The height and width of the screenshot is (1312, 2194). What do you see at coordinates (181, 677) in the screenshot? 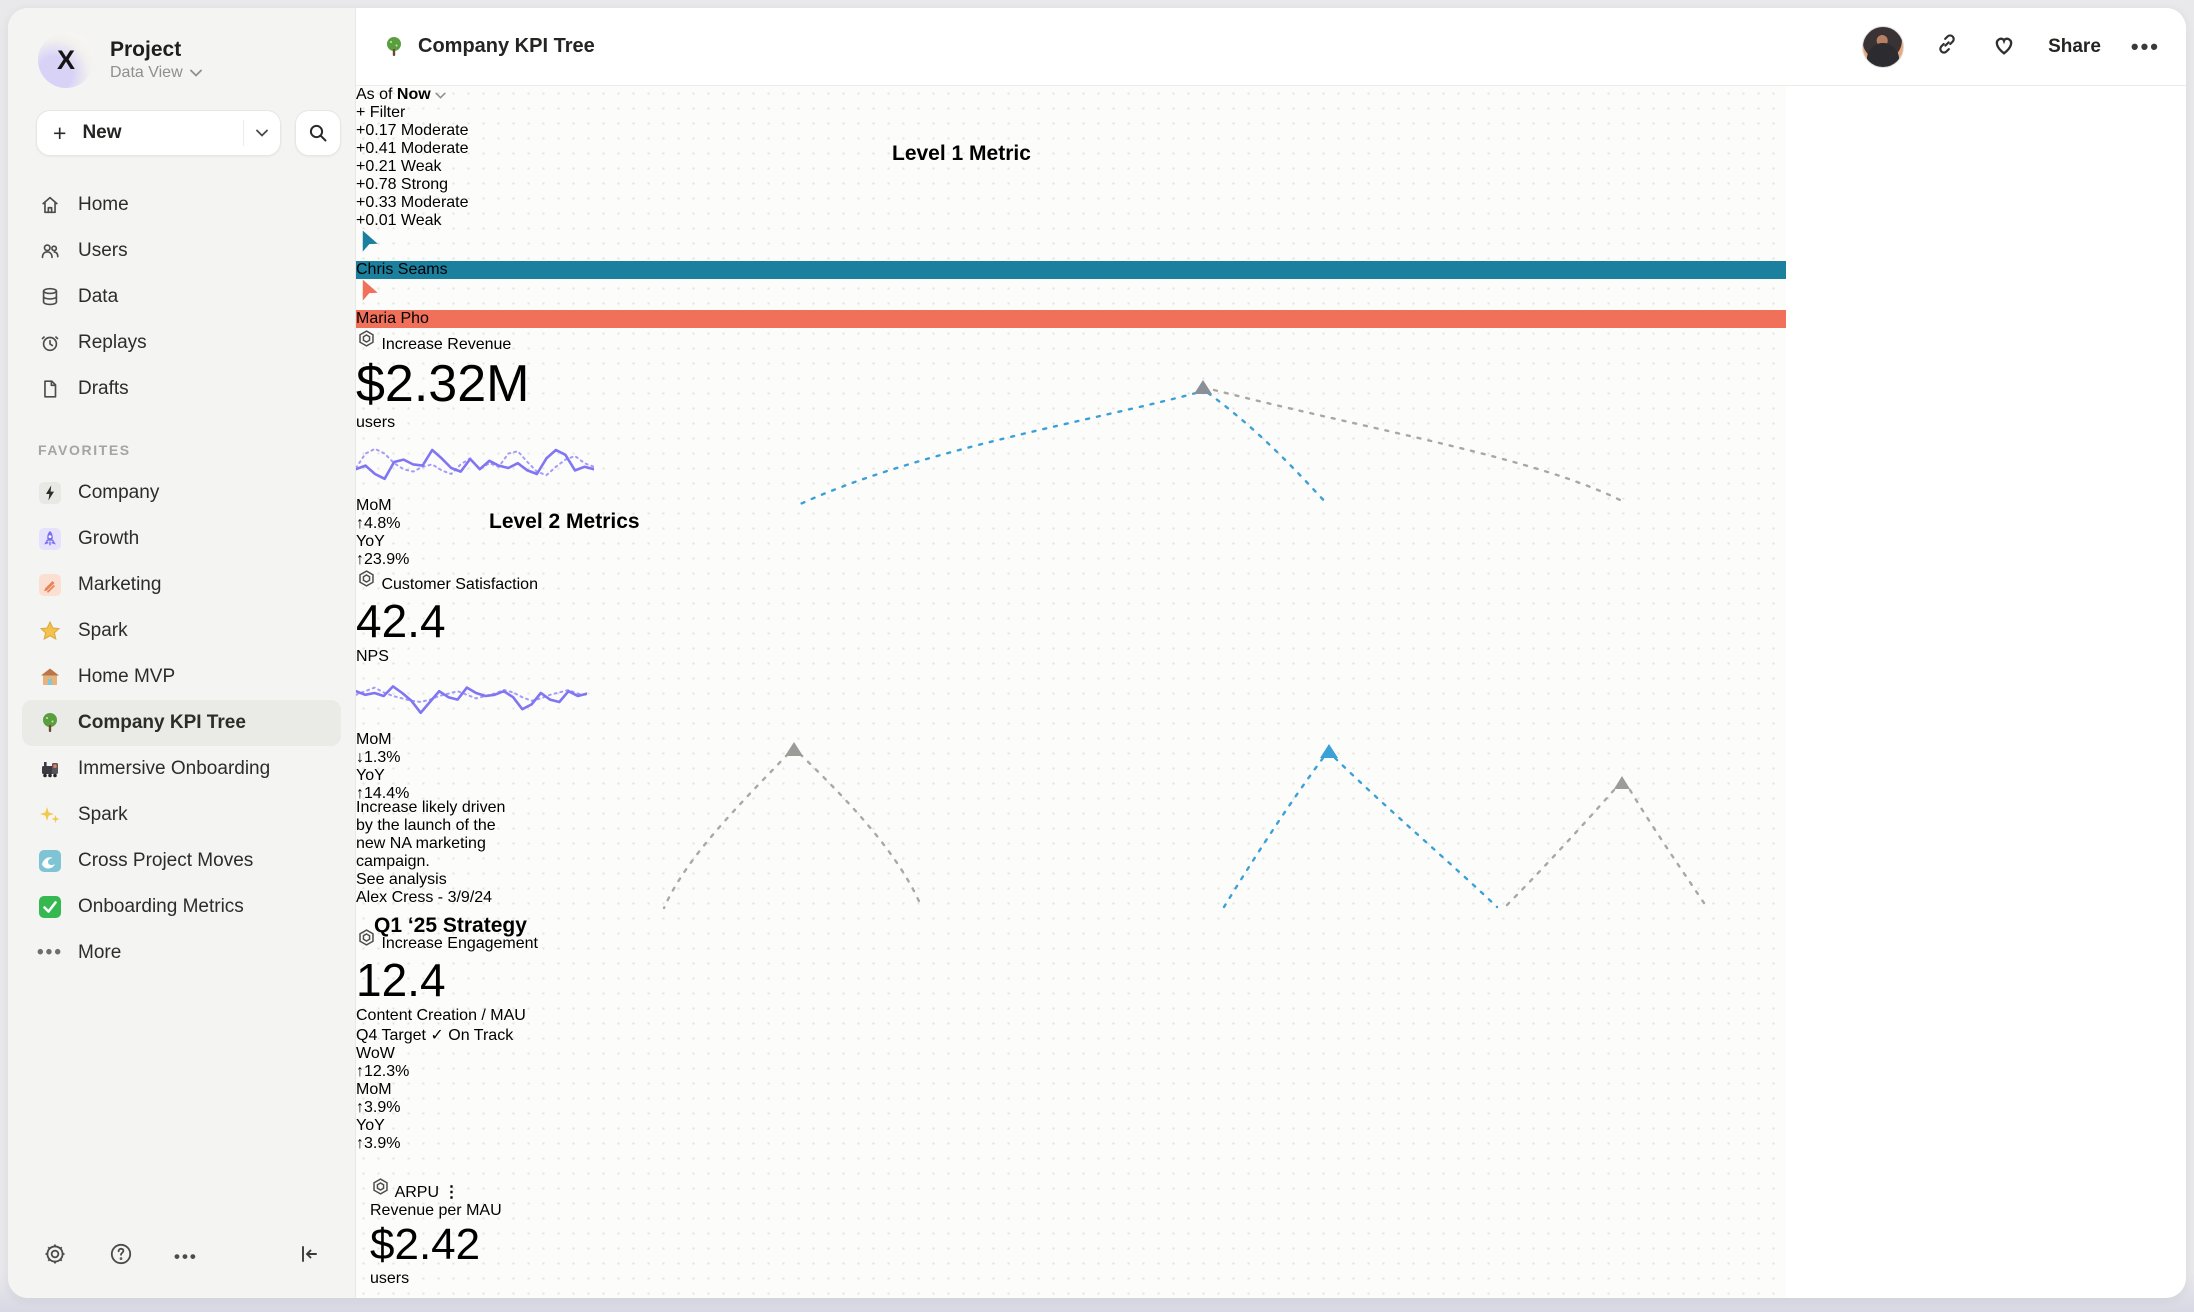
I see `sidebar-fav-home-mvp: Home MVP` at bounding box center [181, 677].